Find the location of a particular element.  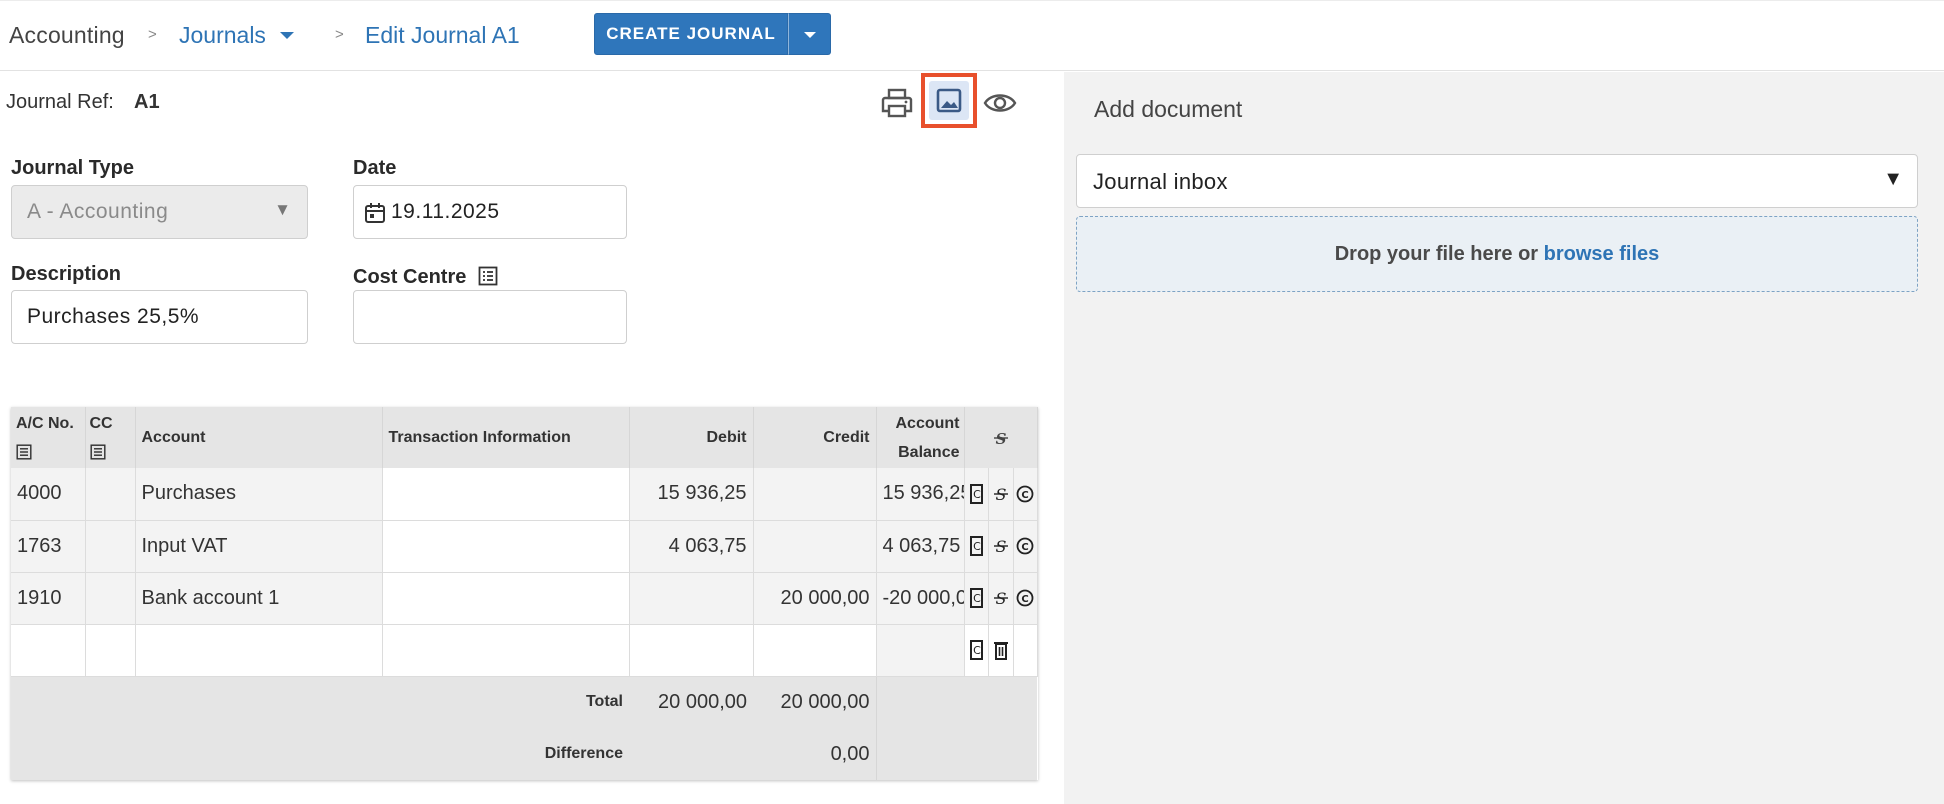

cell-balance: 15 936,25 is located at coordinates (920, 494).